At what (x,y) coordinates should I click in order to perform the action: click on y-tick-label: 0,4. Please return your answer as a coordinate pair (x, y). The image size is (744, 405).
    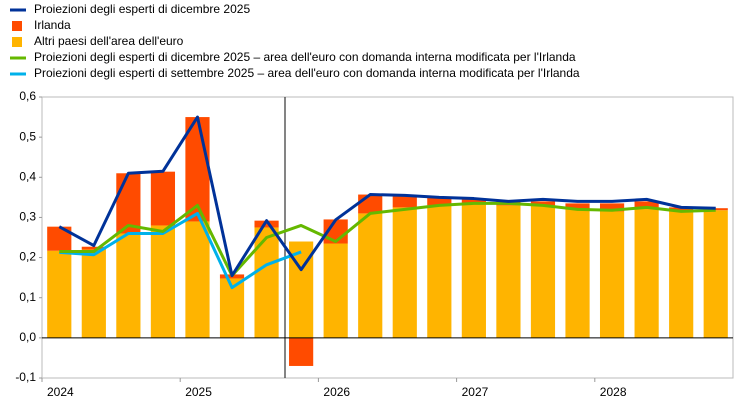
    Looking at the image, I should click on (27, 176).